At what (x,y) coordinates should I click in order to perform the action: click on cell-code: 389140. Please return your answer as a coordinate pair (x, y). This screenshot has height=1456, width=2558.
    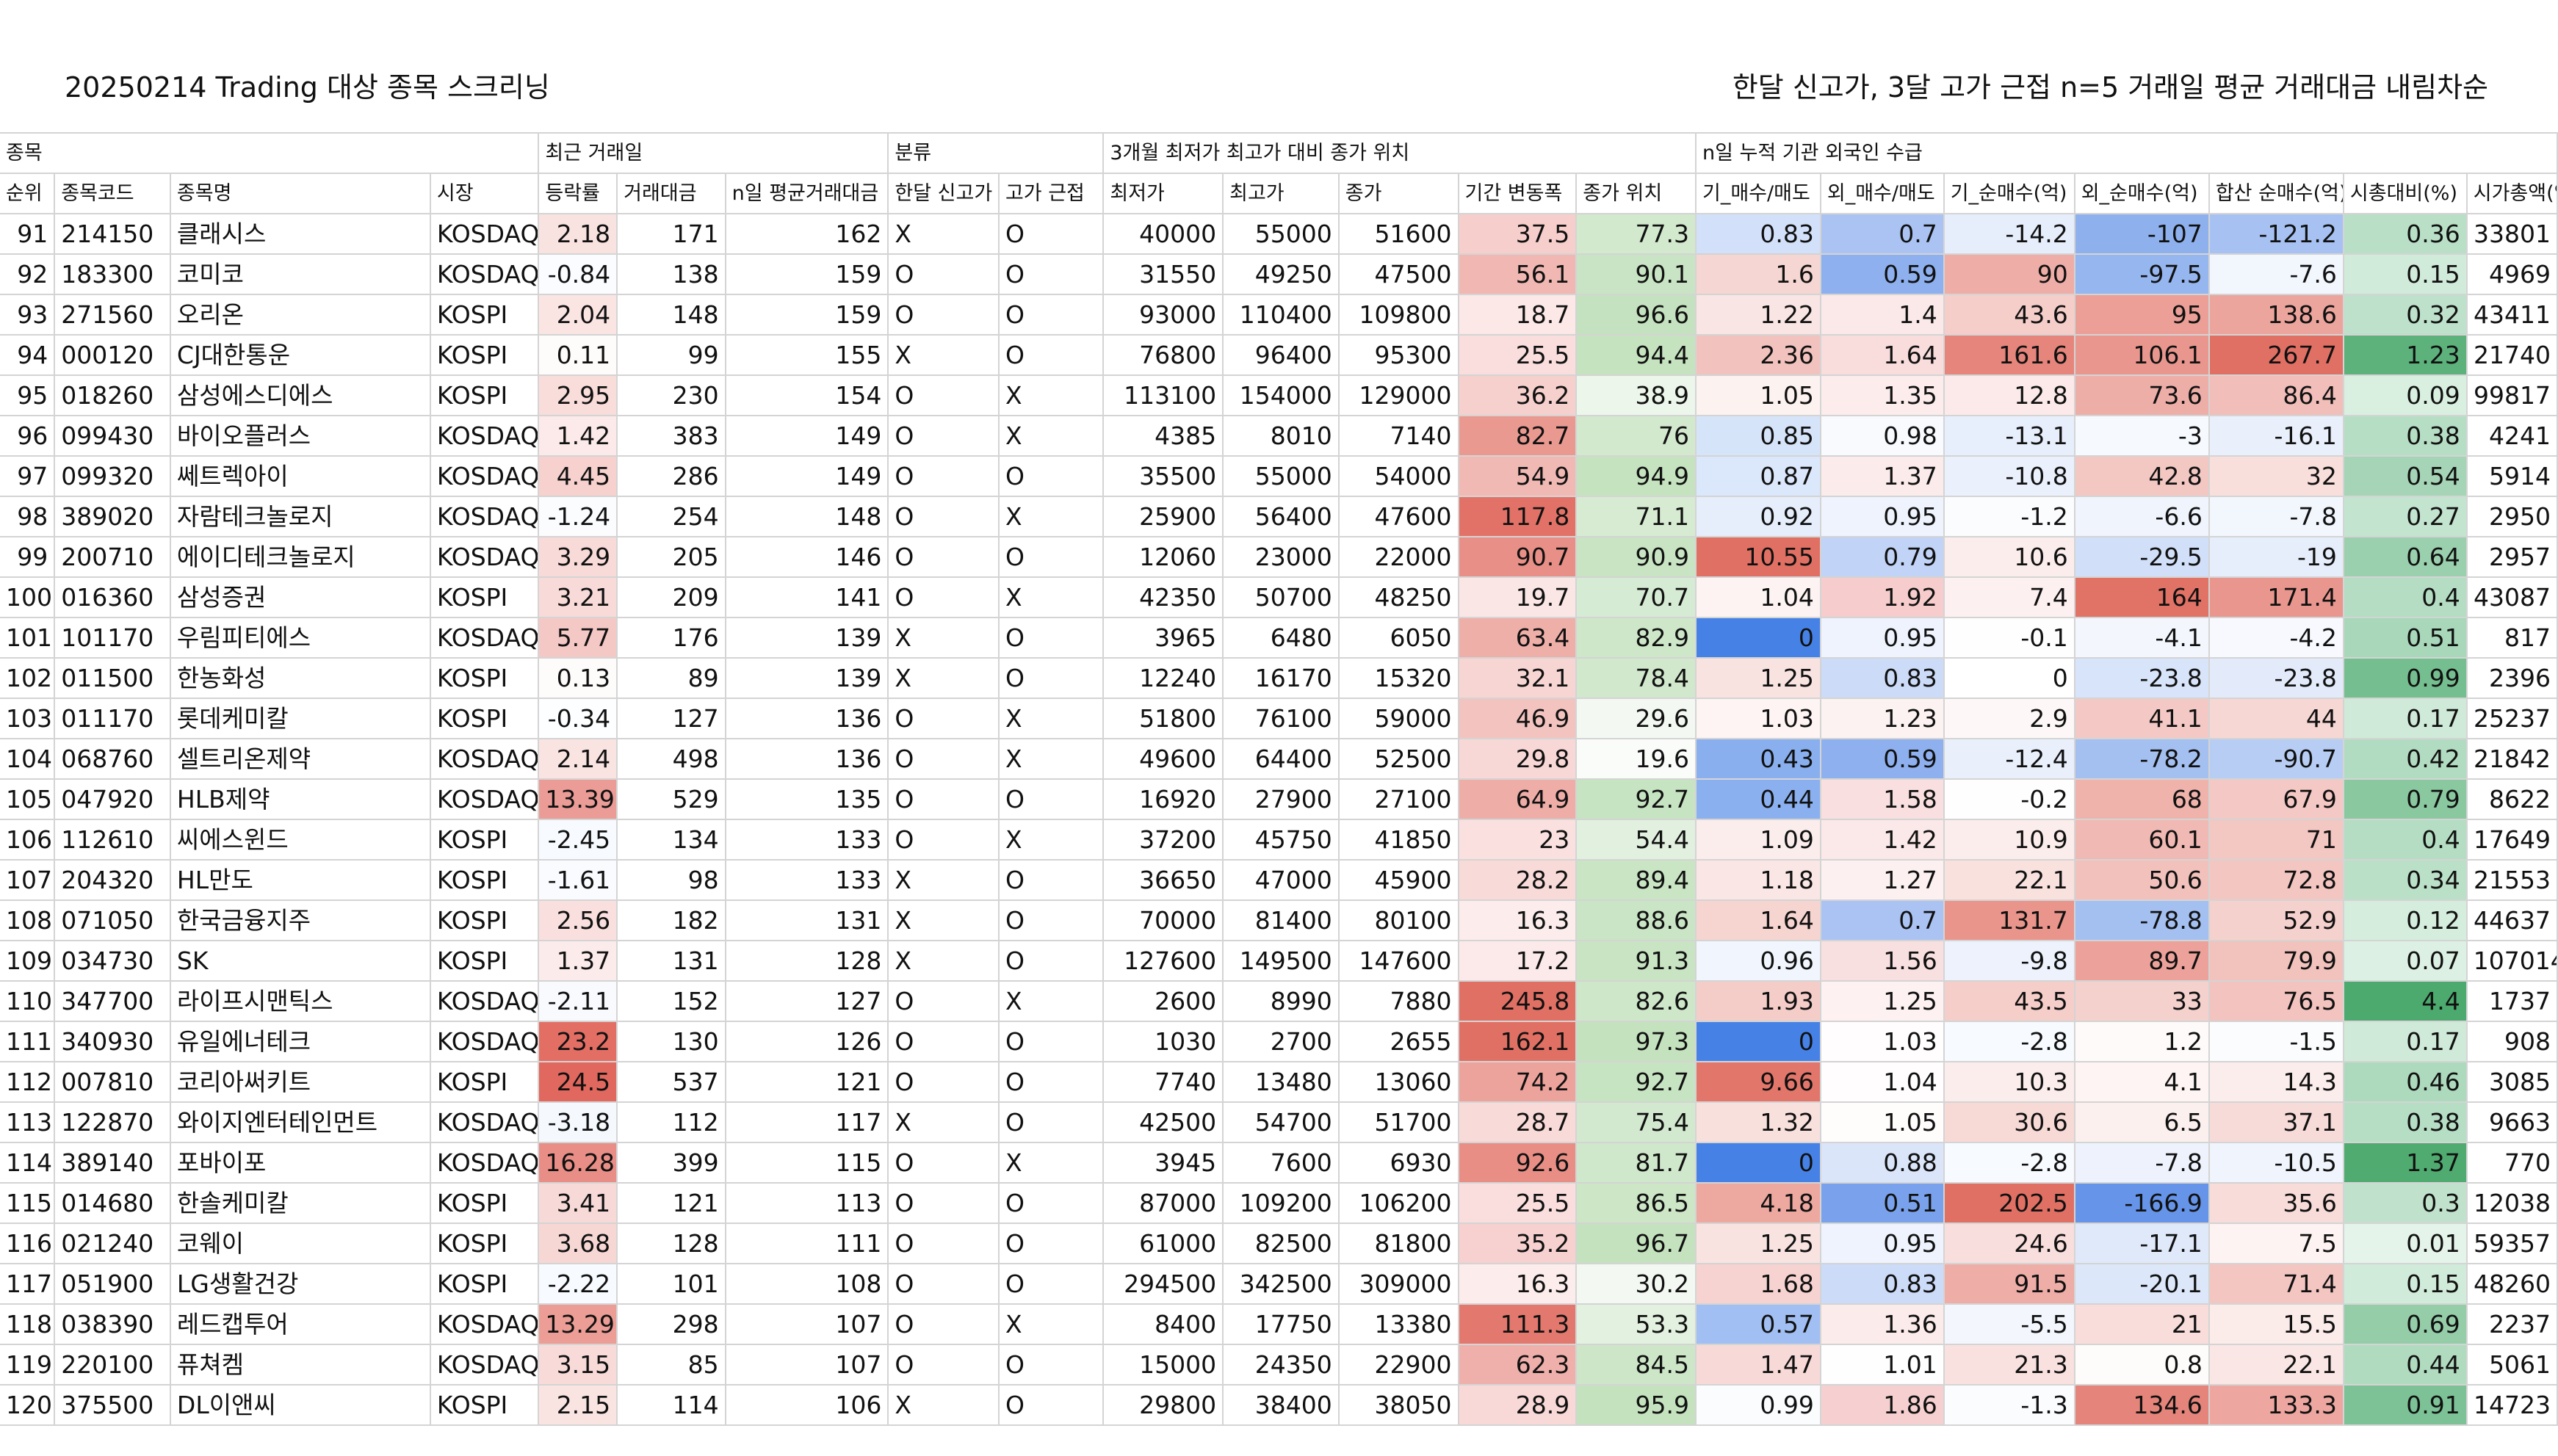
    Looking at the image, I should click on (112, 1163).